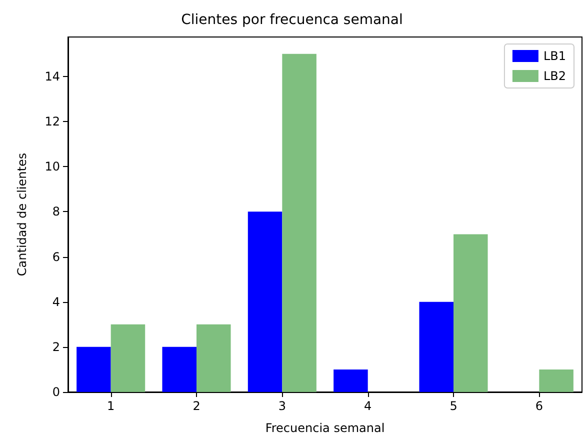 The width and height of the screenshot is (584, 445). I want to click on y-tick-label: 14, so click(52, 76).